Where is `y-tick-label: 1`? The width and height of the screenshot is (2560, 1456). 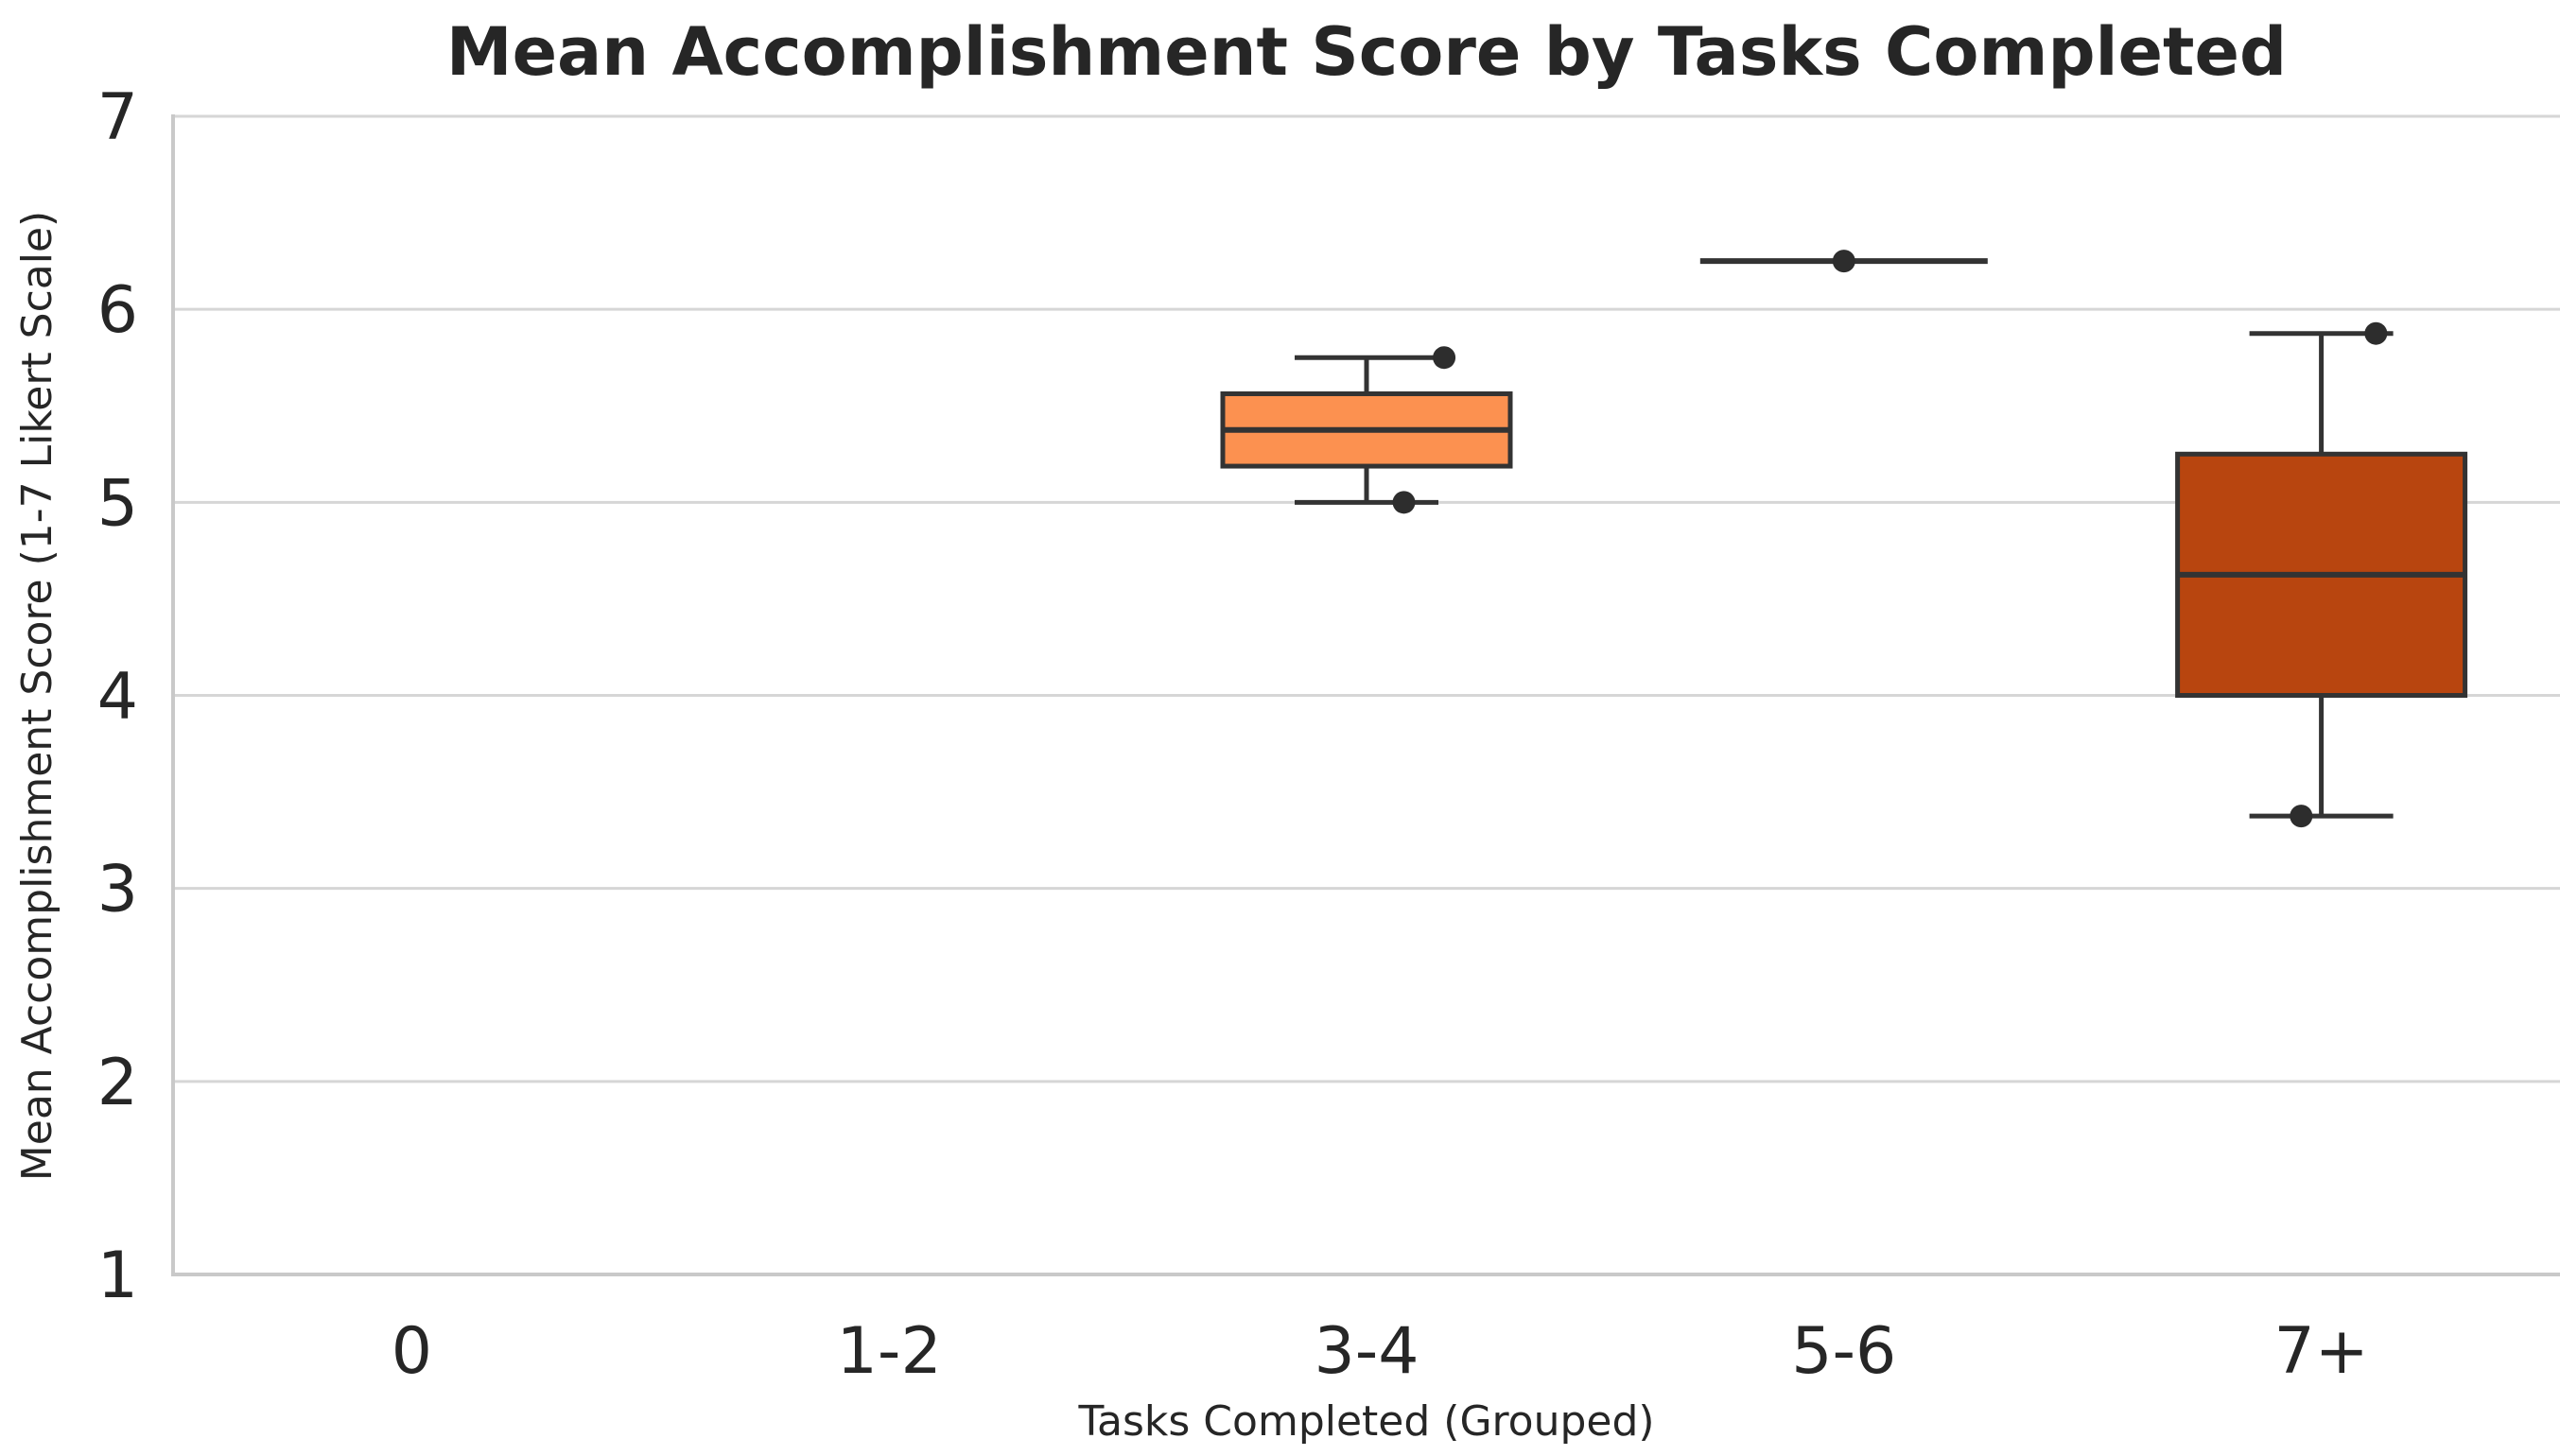 y-tick-label: 1 is located at coordinates (117, 1276).